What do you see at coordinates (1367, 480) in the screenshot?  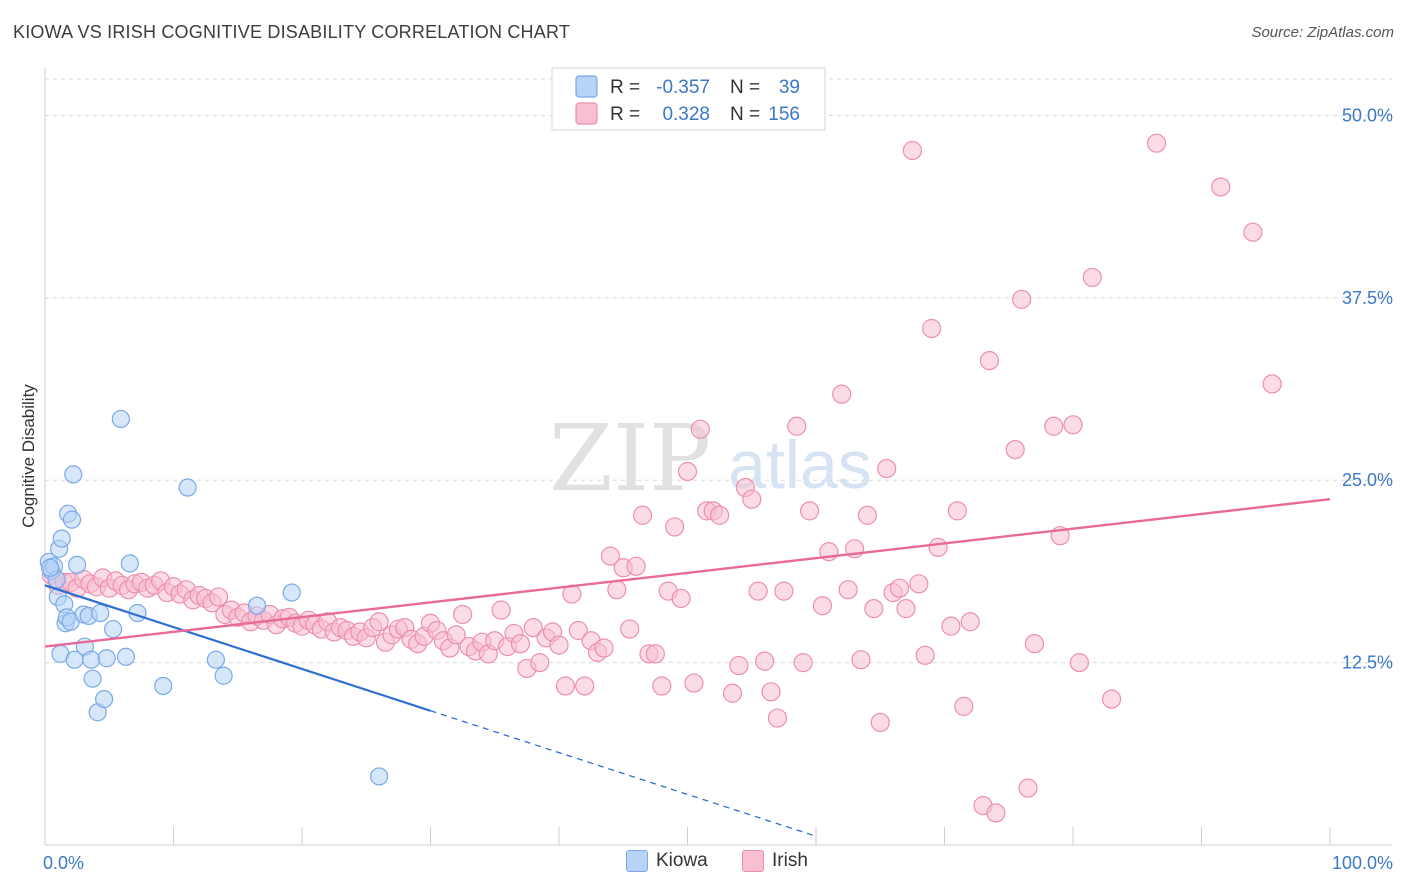 I see `y-tick-label: 25.0%` at bounding box center [1367, 480].